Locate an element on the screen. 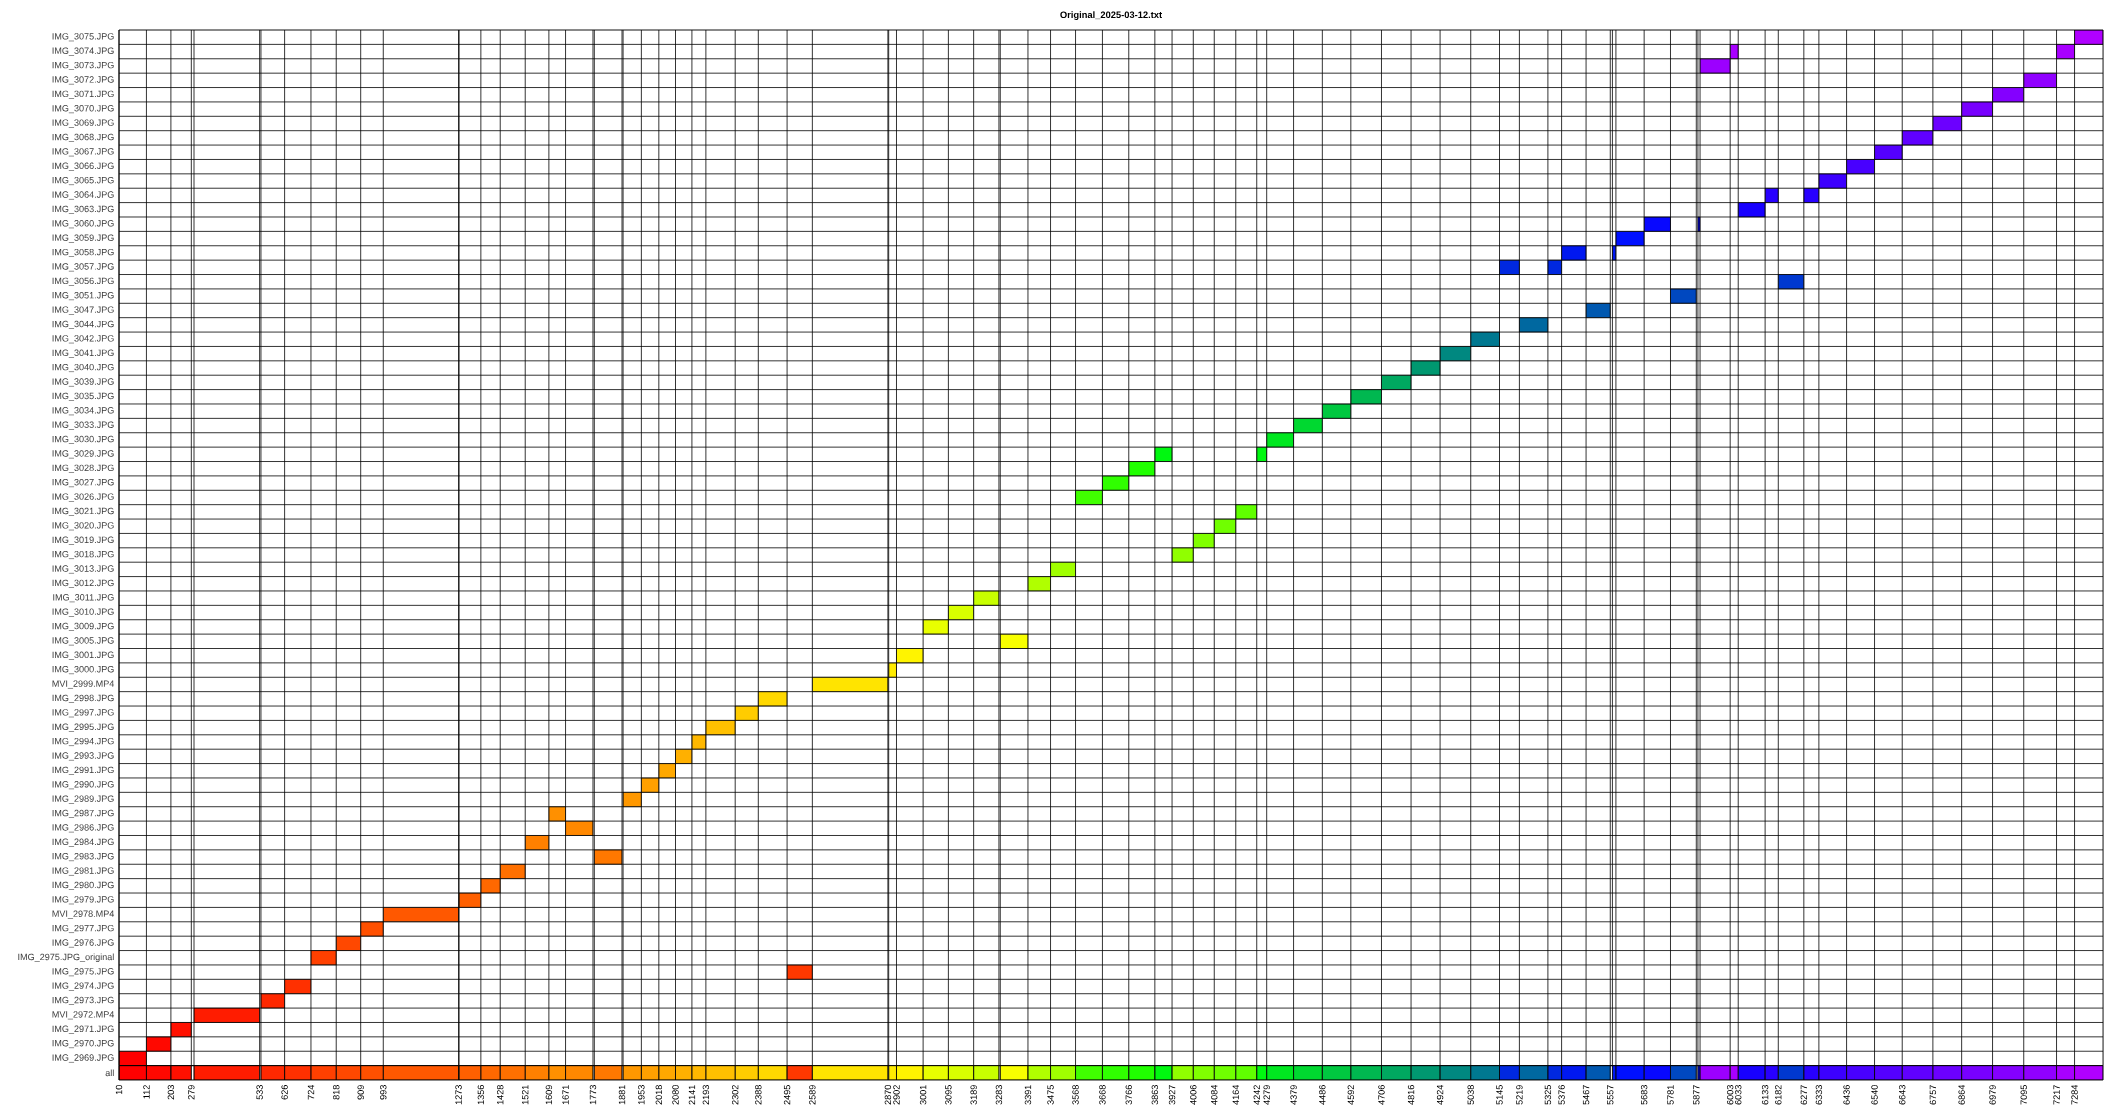  x-tick-label: 5038 is located at coordinates (1470, 1095).